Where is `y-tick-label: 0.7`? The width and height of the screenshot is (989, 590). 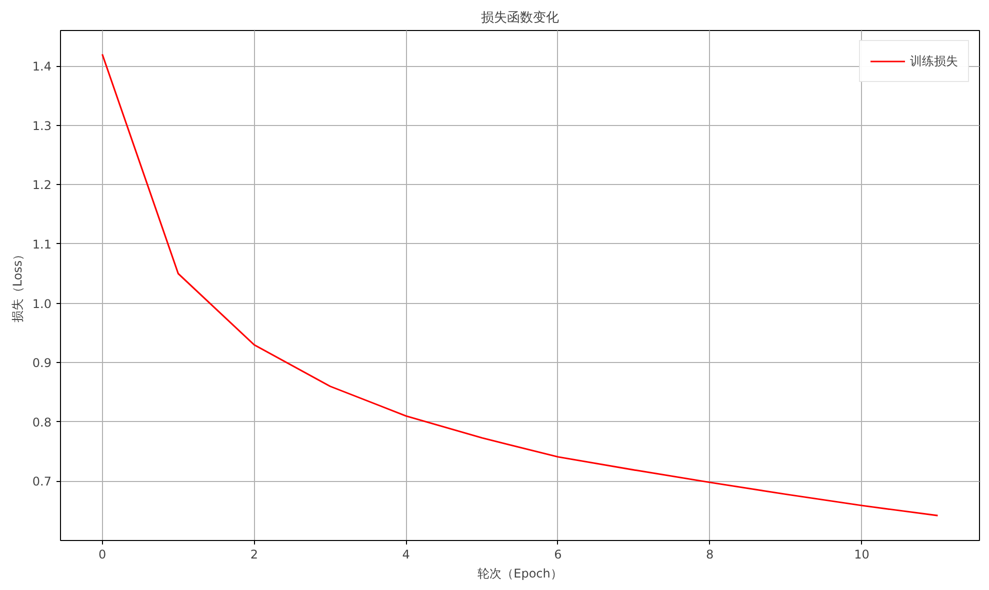 y-tick-label: 0.7 is located at coordinates (42, 481).